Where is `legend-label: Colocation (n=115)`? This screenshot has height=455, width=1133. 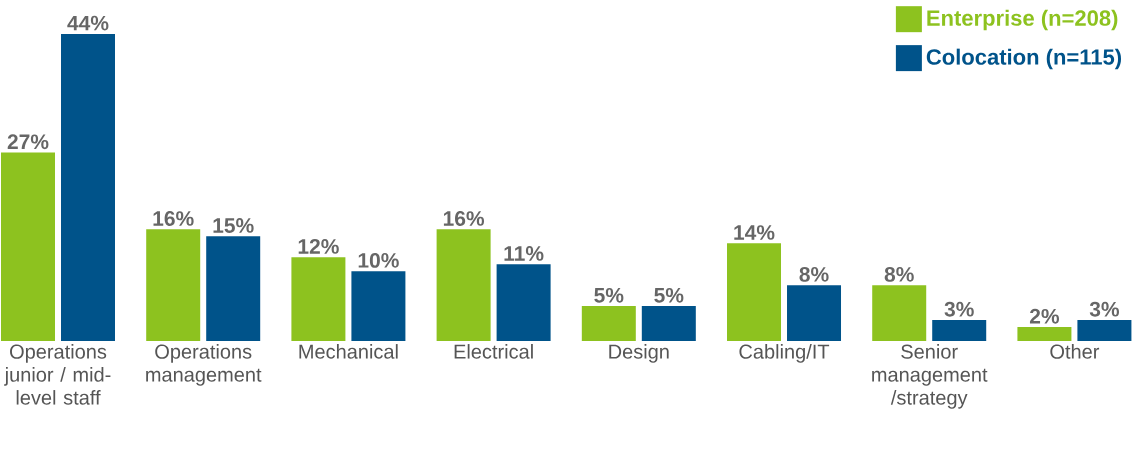 legend-label: Colocation (n=115) is located at coordinates (1024, 59).